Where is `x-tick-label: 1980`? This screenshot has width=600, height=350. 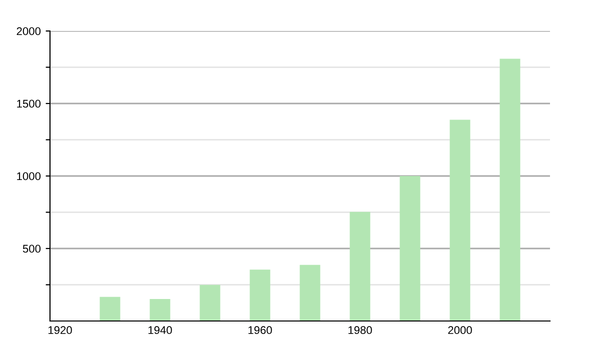
x-tick-label: 1980 is located at coordinates (360, 330).